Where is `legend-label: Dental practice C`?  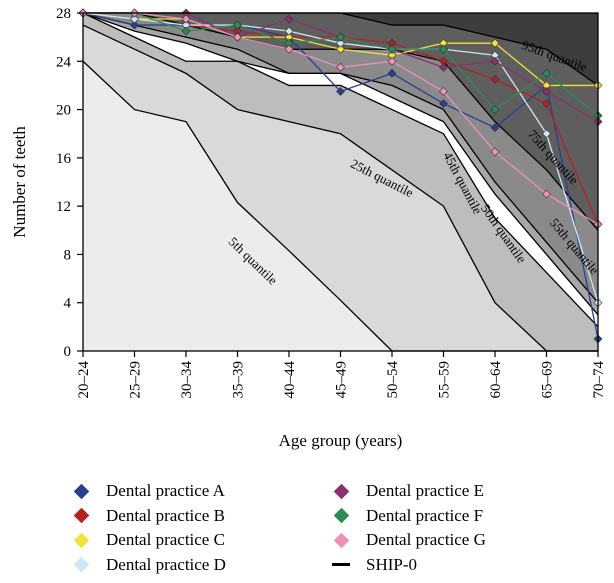
legend-label: Dental practice C is located at coordinates (165, 539).